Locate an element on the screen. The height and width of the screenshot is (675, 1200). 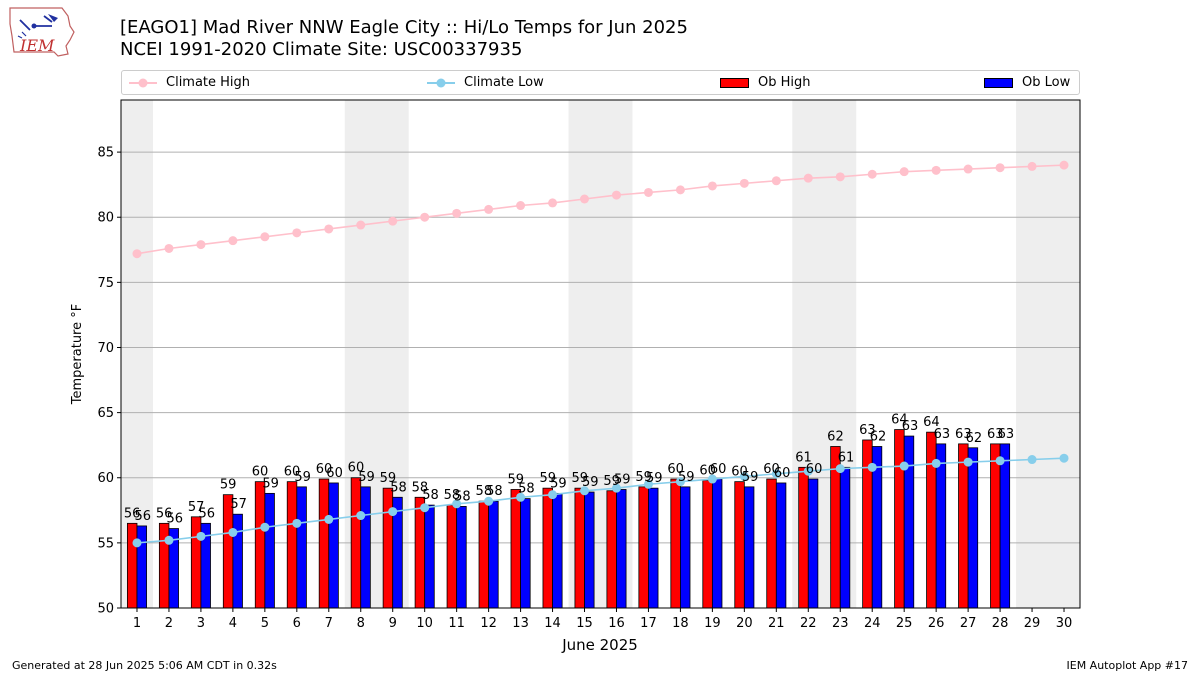
ob-high-label-20: 60 is located at coordinates (739, 472).